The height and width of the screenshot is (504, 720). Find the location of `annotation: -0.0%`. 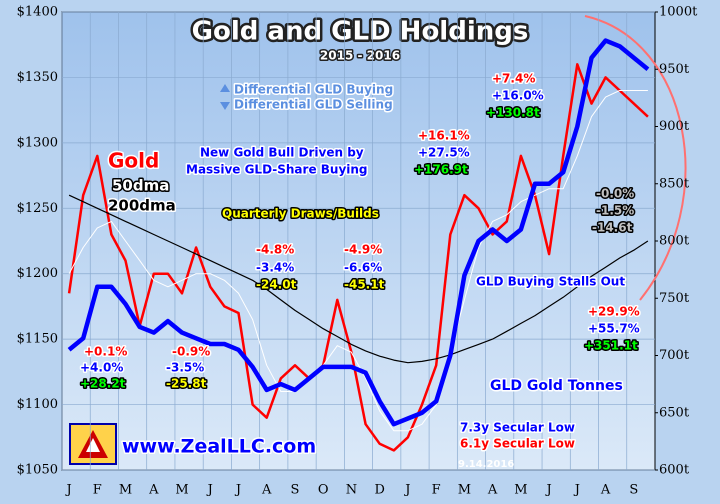

annotation: -0.0% is located at coordinates (615, 194).